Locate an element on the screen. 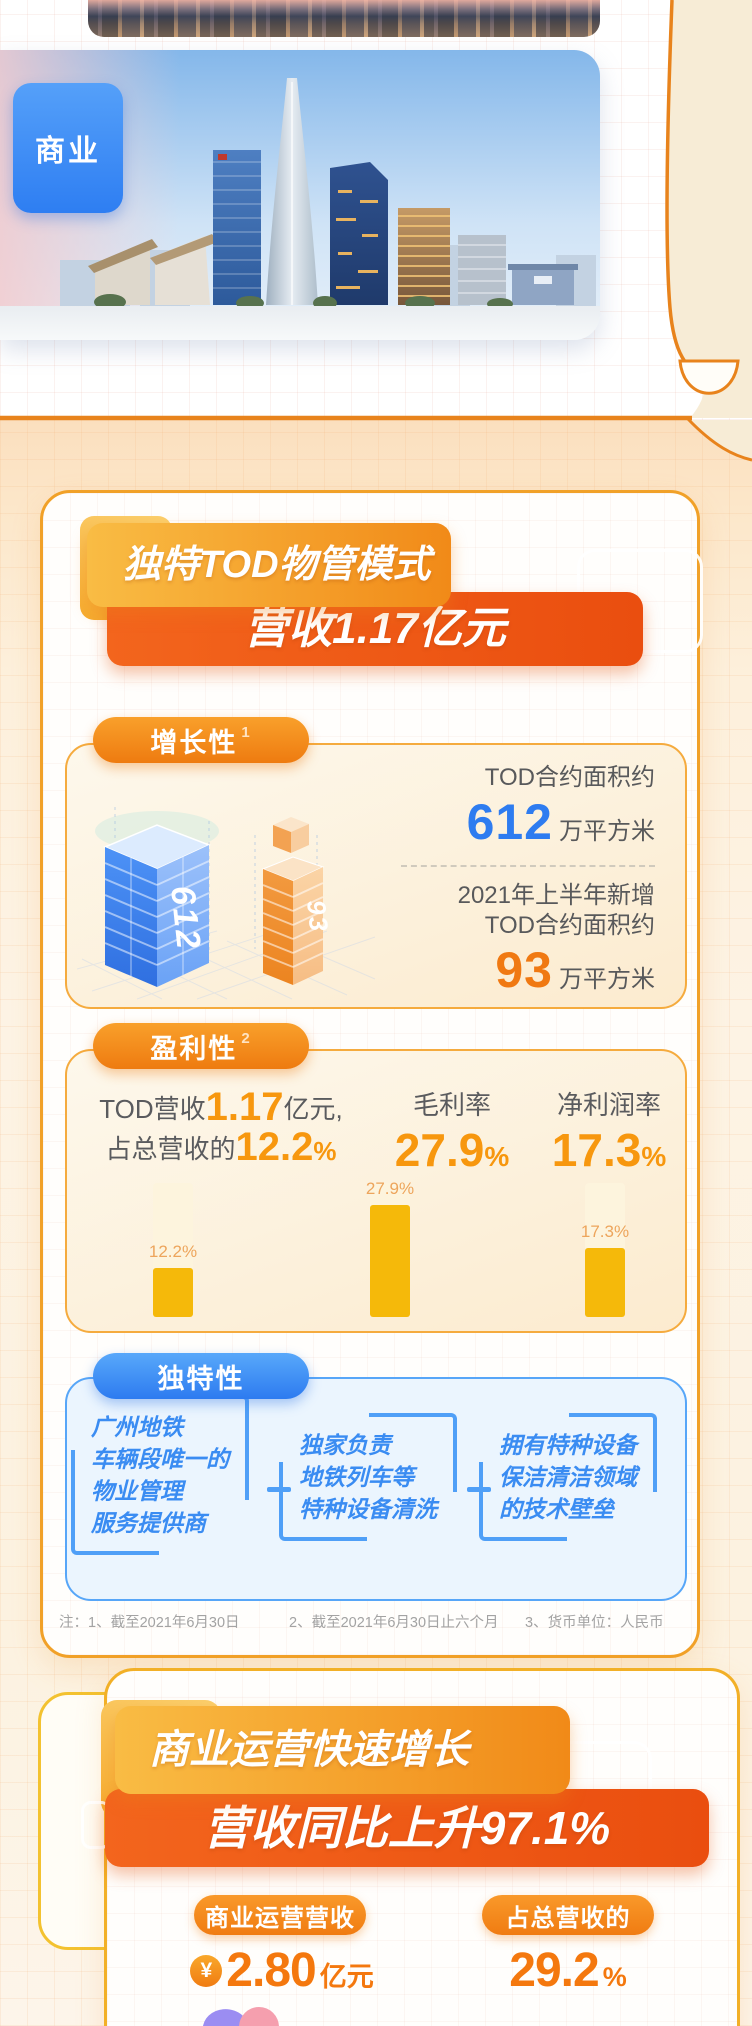 This screenshot has height=2026, width=752. footnote-marker: 2 is located at coordinates (246, 1038).